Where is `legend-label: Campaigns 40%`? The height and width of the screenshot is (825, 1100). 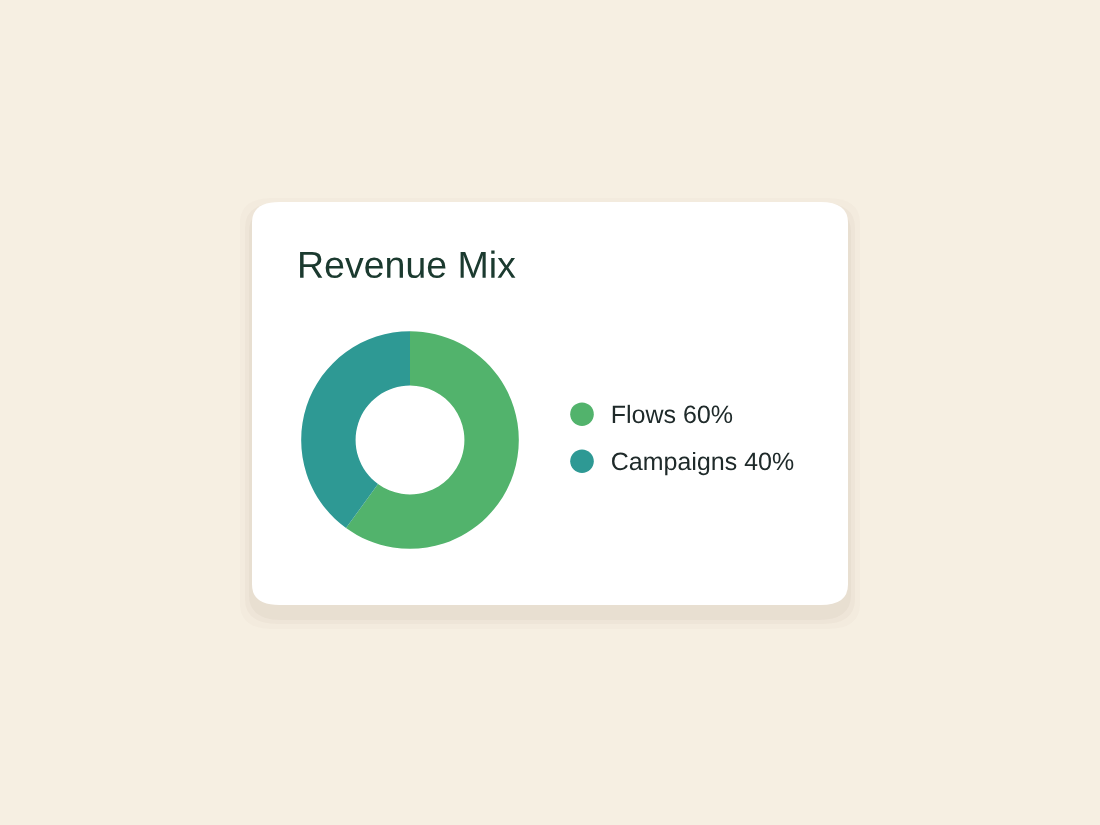
legend-label: Campaigns 40% is located at coordinates (703, 463).